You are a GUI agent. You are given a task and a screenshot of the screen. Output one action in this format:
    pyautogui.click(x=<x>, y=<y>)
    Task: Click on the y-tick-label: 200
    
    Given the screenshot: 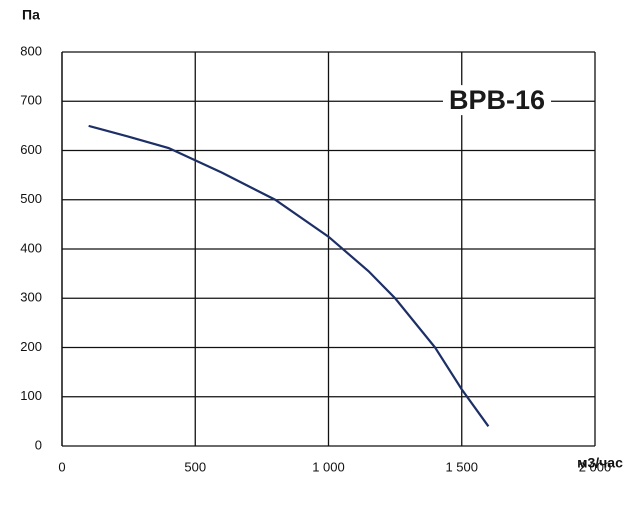 What is the action you would take?
    pyautogui.click(x=31, y=346)
    